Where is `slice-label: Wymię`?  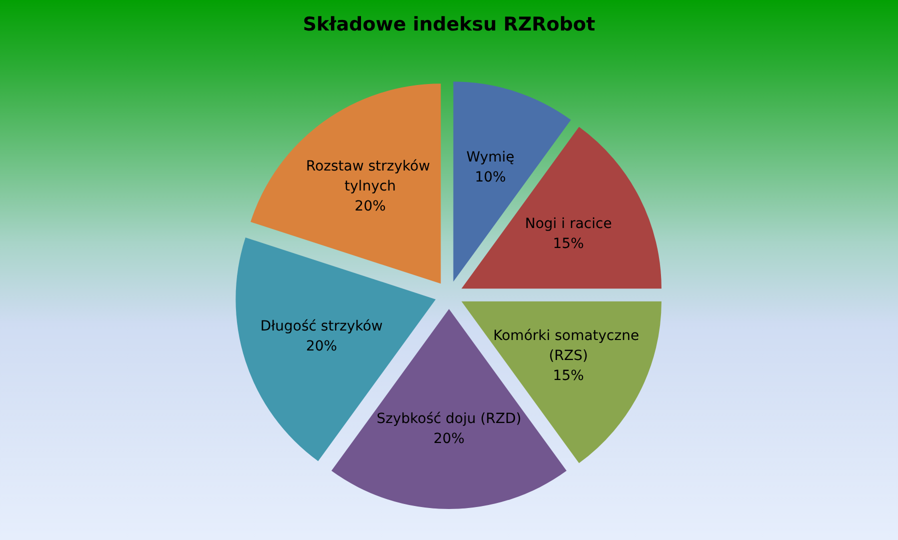 slice-label: Wymię is located at coordinates (490, 158).